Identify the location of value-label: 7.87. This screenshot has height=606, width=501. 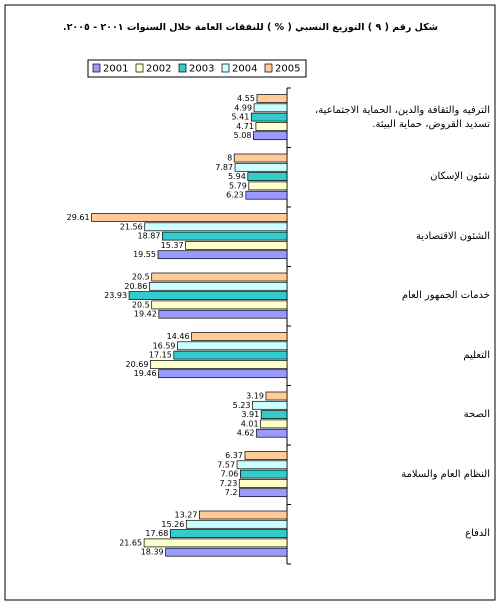
(224, 167).